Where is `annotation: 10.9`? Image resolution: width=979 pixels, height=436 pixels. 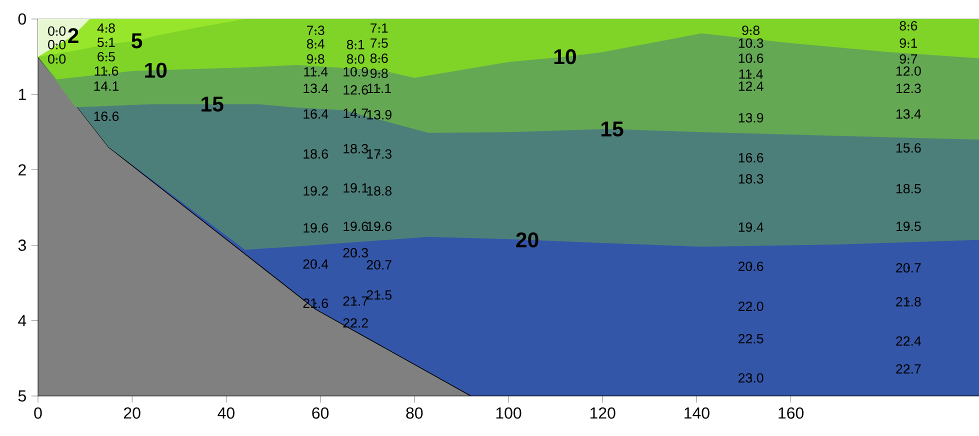 annotation: 10.9 is located at coordinates (356, 72).